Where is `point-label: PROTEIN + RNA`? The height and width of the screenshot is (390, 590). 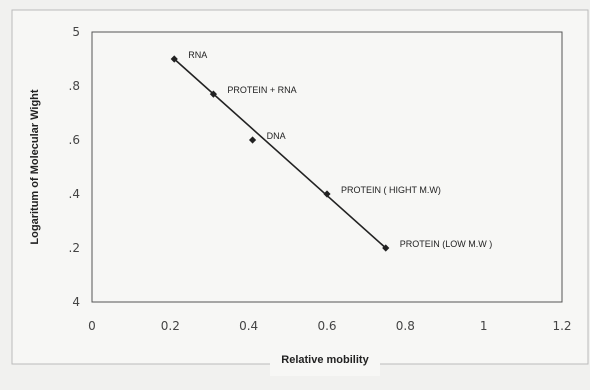 point-label: PROTEIN + RNA is located at coordinates (261, 90).